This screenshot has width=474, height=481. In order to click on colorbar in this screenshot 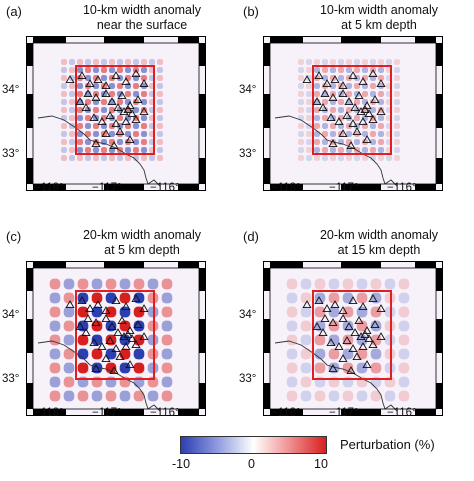, I will do `click(253, 445)`.